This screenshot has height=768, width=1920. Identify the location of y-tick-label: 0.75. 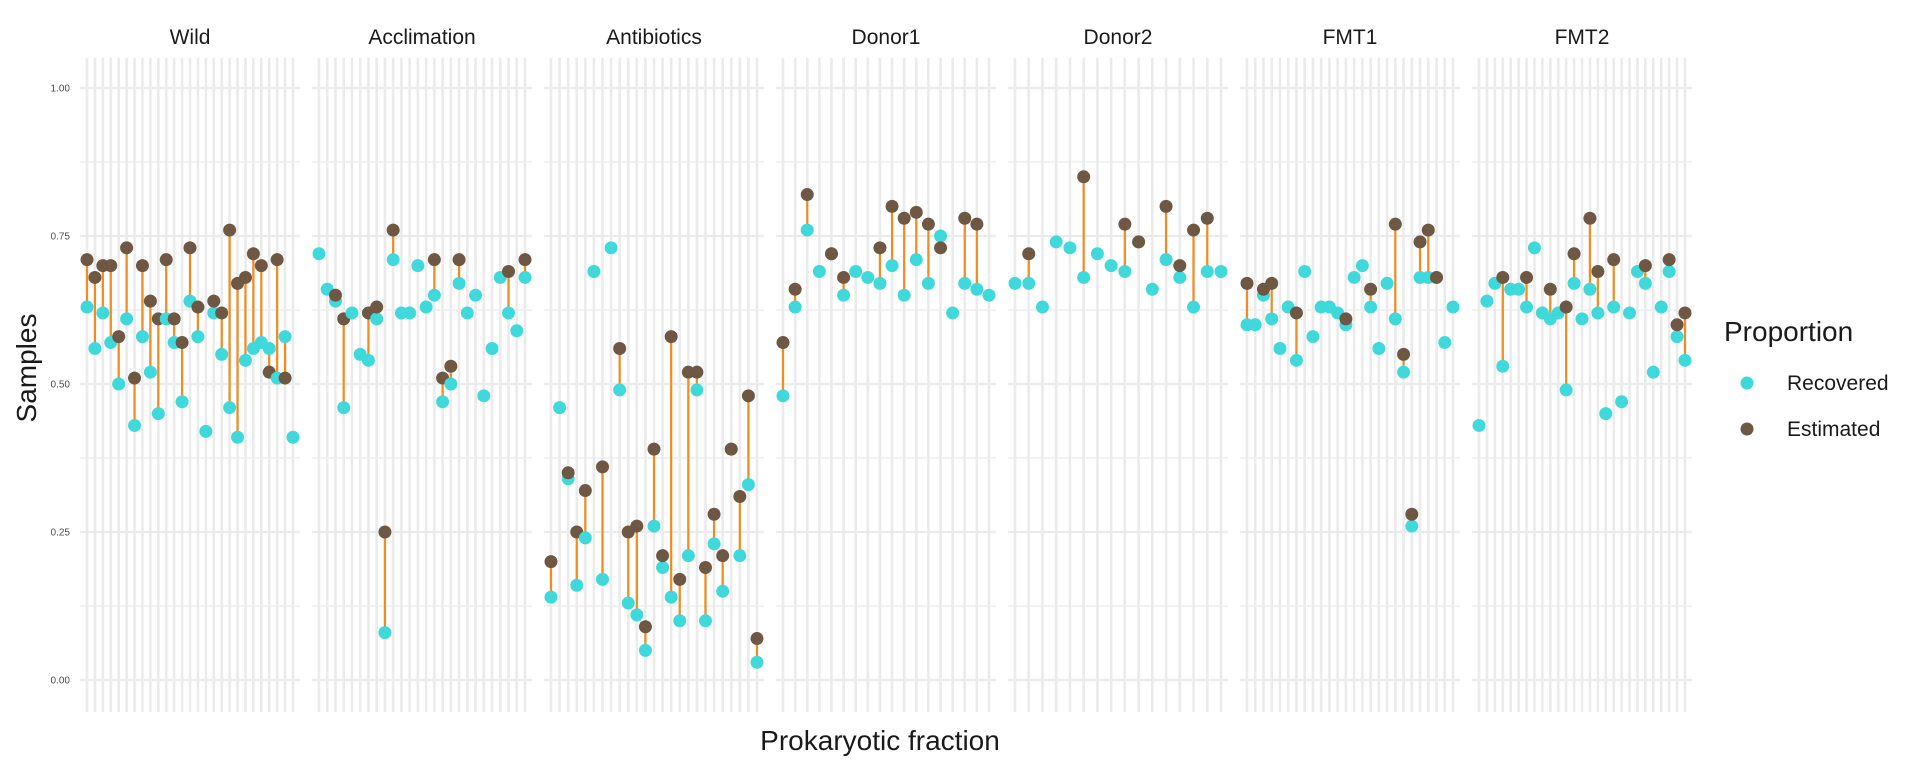
(61, 237).